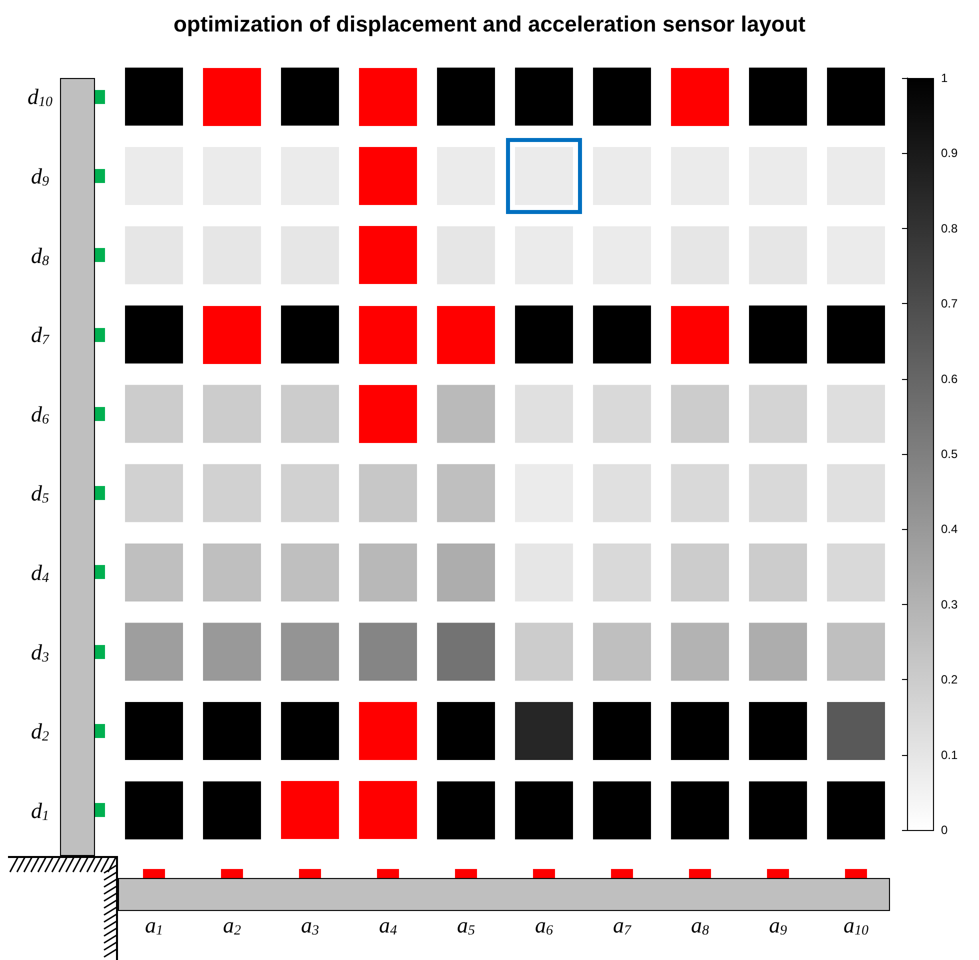 Image resolution: width=979 pixels, height=960 pixels. What do you see at coordinates (944, 78) in the screenshot?
I see `color-bar-label: 1` at bounding box center [944, 78].